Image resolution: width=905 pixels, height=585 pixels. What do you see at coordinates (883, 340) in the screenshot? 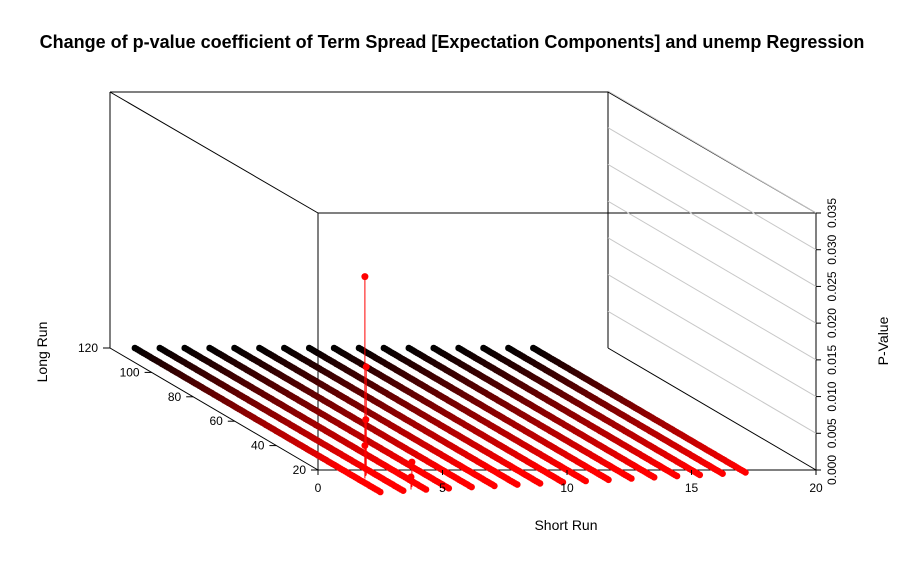
I see `z-axis-label: P-Value` at bounding box center [883, 340].